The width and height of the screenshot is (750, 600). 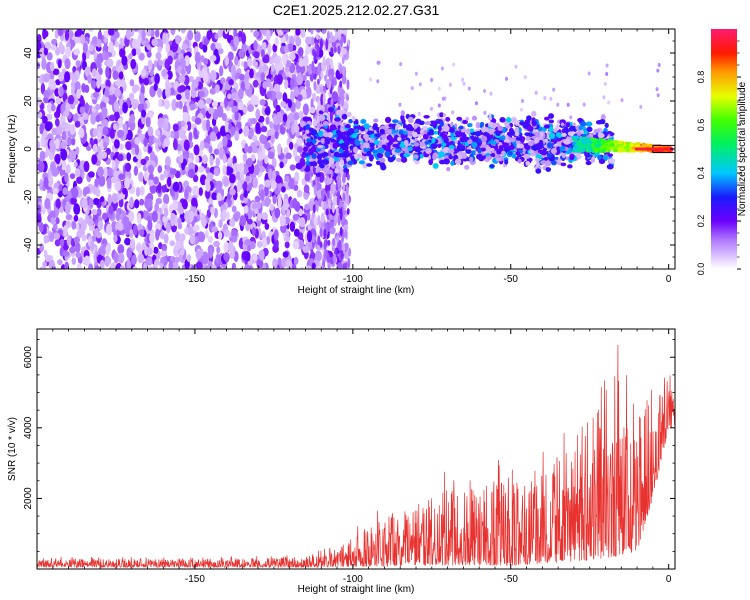 What do you see at coordinates (195, 279) in the screenshot?
I see `x-tick-label: -150` at bounding box center [195, 279].